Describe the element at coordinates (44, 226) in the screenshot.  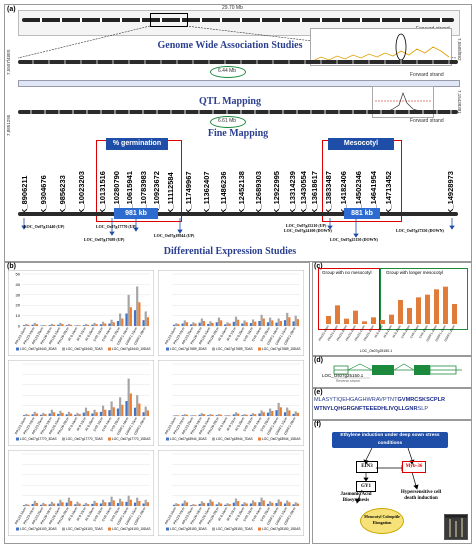
I see `gene-label: LOC_Os07g15440 (UP)` at that location.